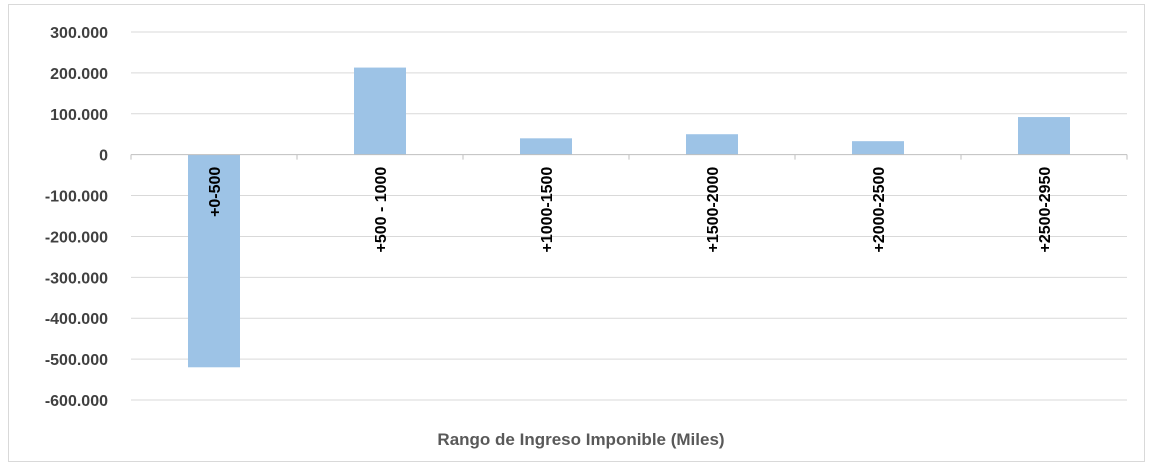  Describe the element at coordinates (713, 210) in the screenshot. I see `category-label: +1500-2000` at that location.